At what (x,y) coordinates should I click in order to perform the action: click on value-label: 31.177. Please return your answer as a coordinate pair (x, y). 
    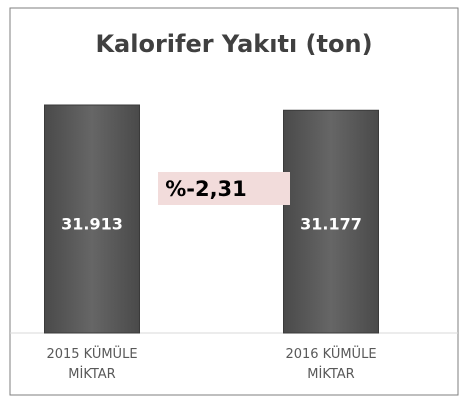
    Looking at the image, I should click on (331, 224).